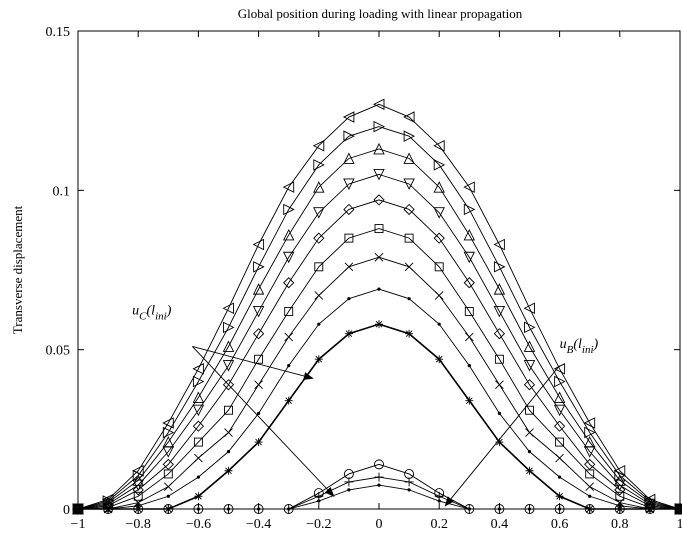  What do you see at coordinates (379, 524) in the screenshot?
I see `x-tick-label: 0` at bounding box center [379, 524].